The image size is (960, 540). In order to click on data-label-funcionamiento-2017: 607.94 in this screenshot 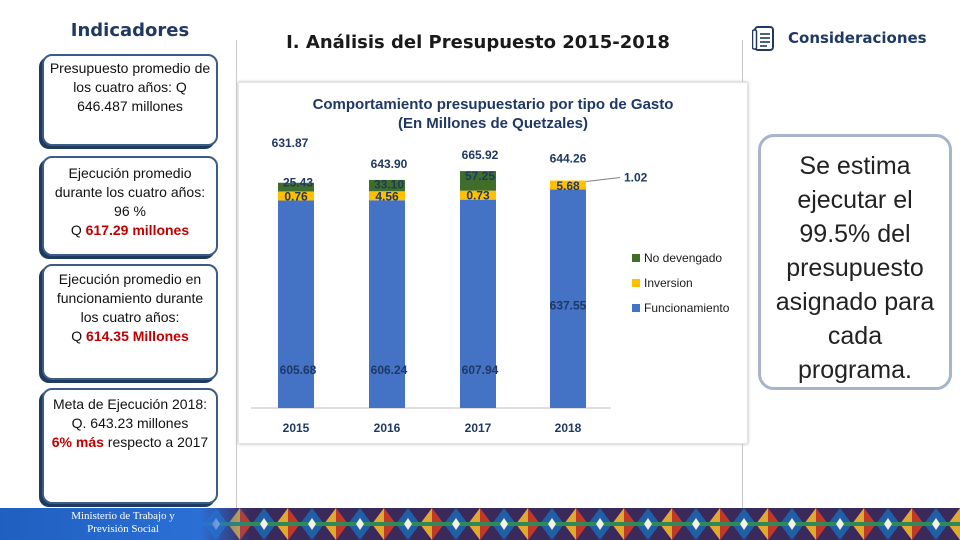, I will do `click(480, 370)`.